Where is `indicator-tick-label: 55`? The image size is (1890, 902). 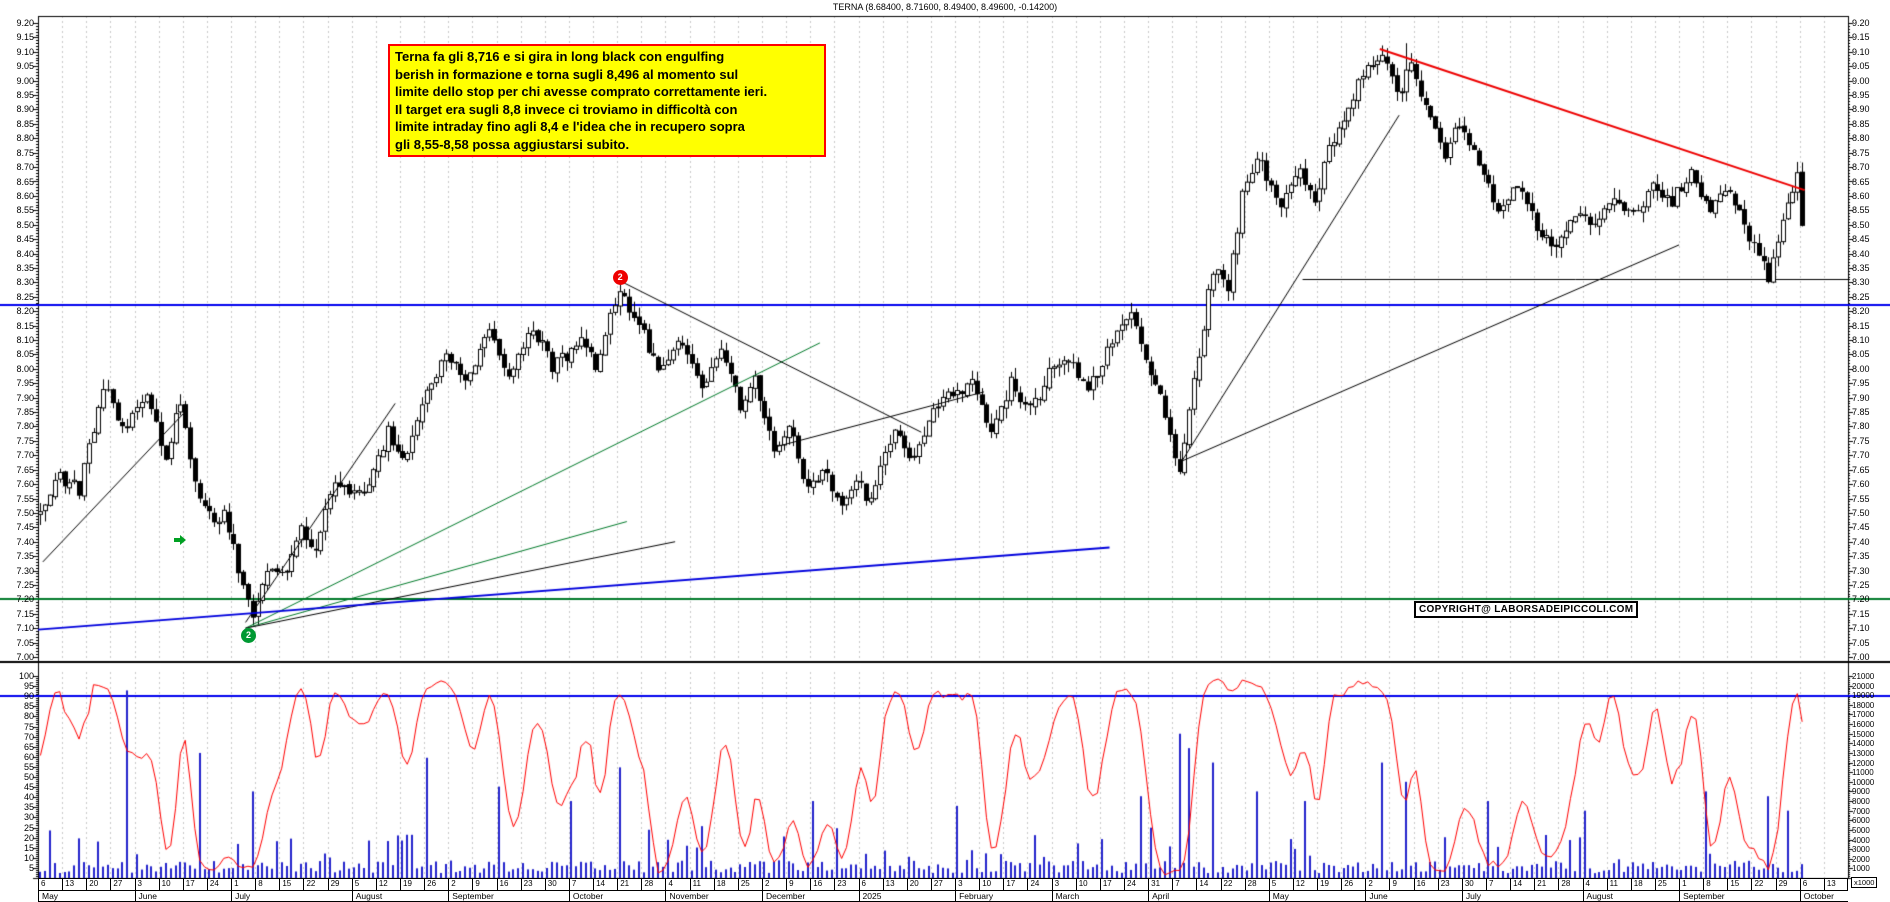 indicator-tick-label: 55 is located at coordinates (28, 767).